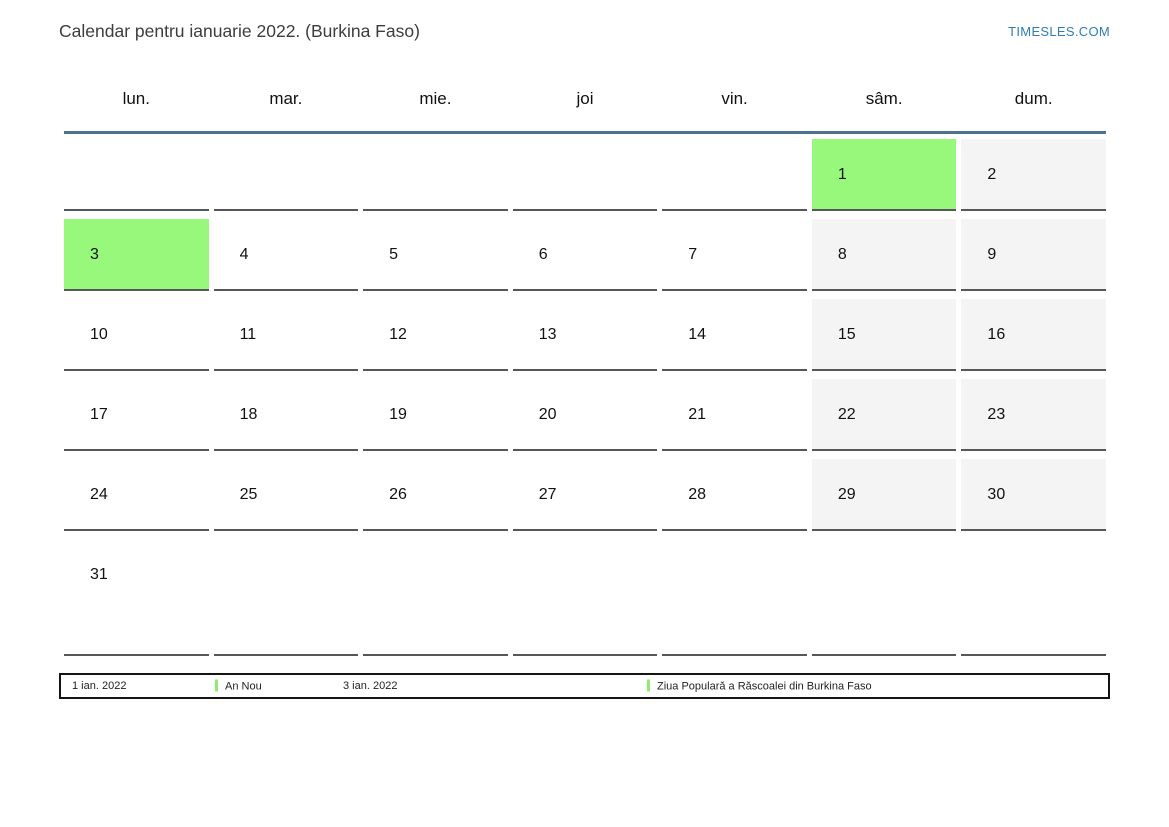  What do you see at coordinates (136, 597) in the screenshot?
I see `day-cell-31: 31` at bounding box center [136, 597].